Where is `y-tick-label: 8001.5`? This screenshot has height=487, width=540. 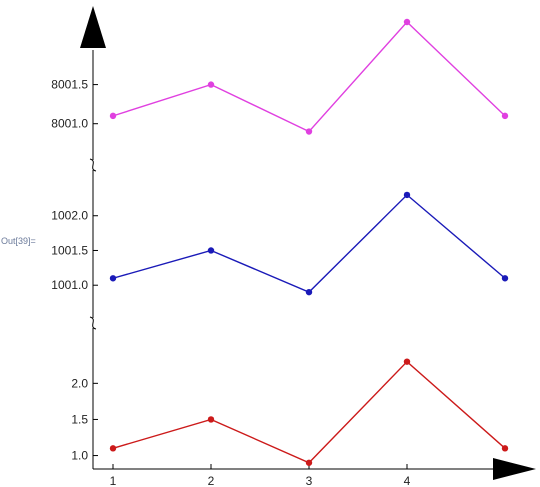
y-tick-label: 8001.5 is located at coordinates (69, 85).